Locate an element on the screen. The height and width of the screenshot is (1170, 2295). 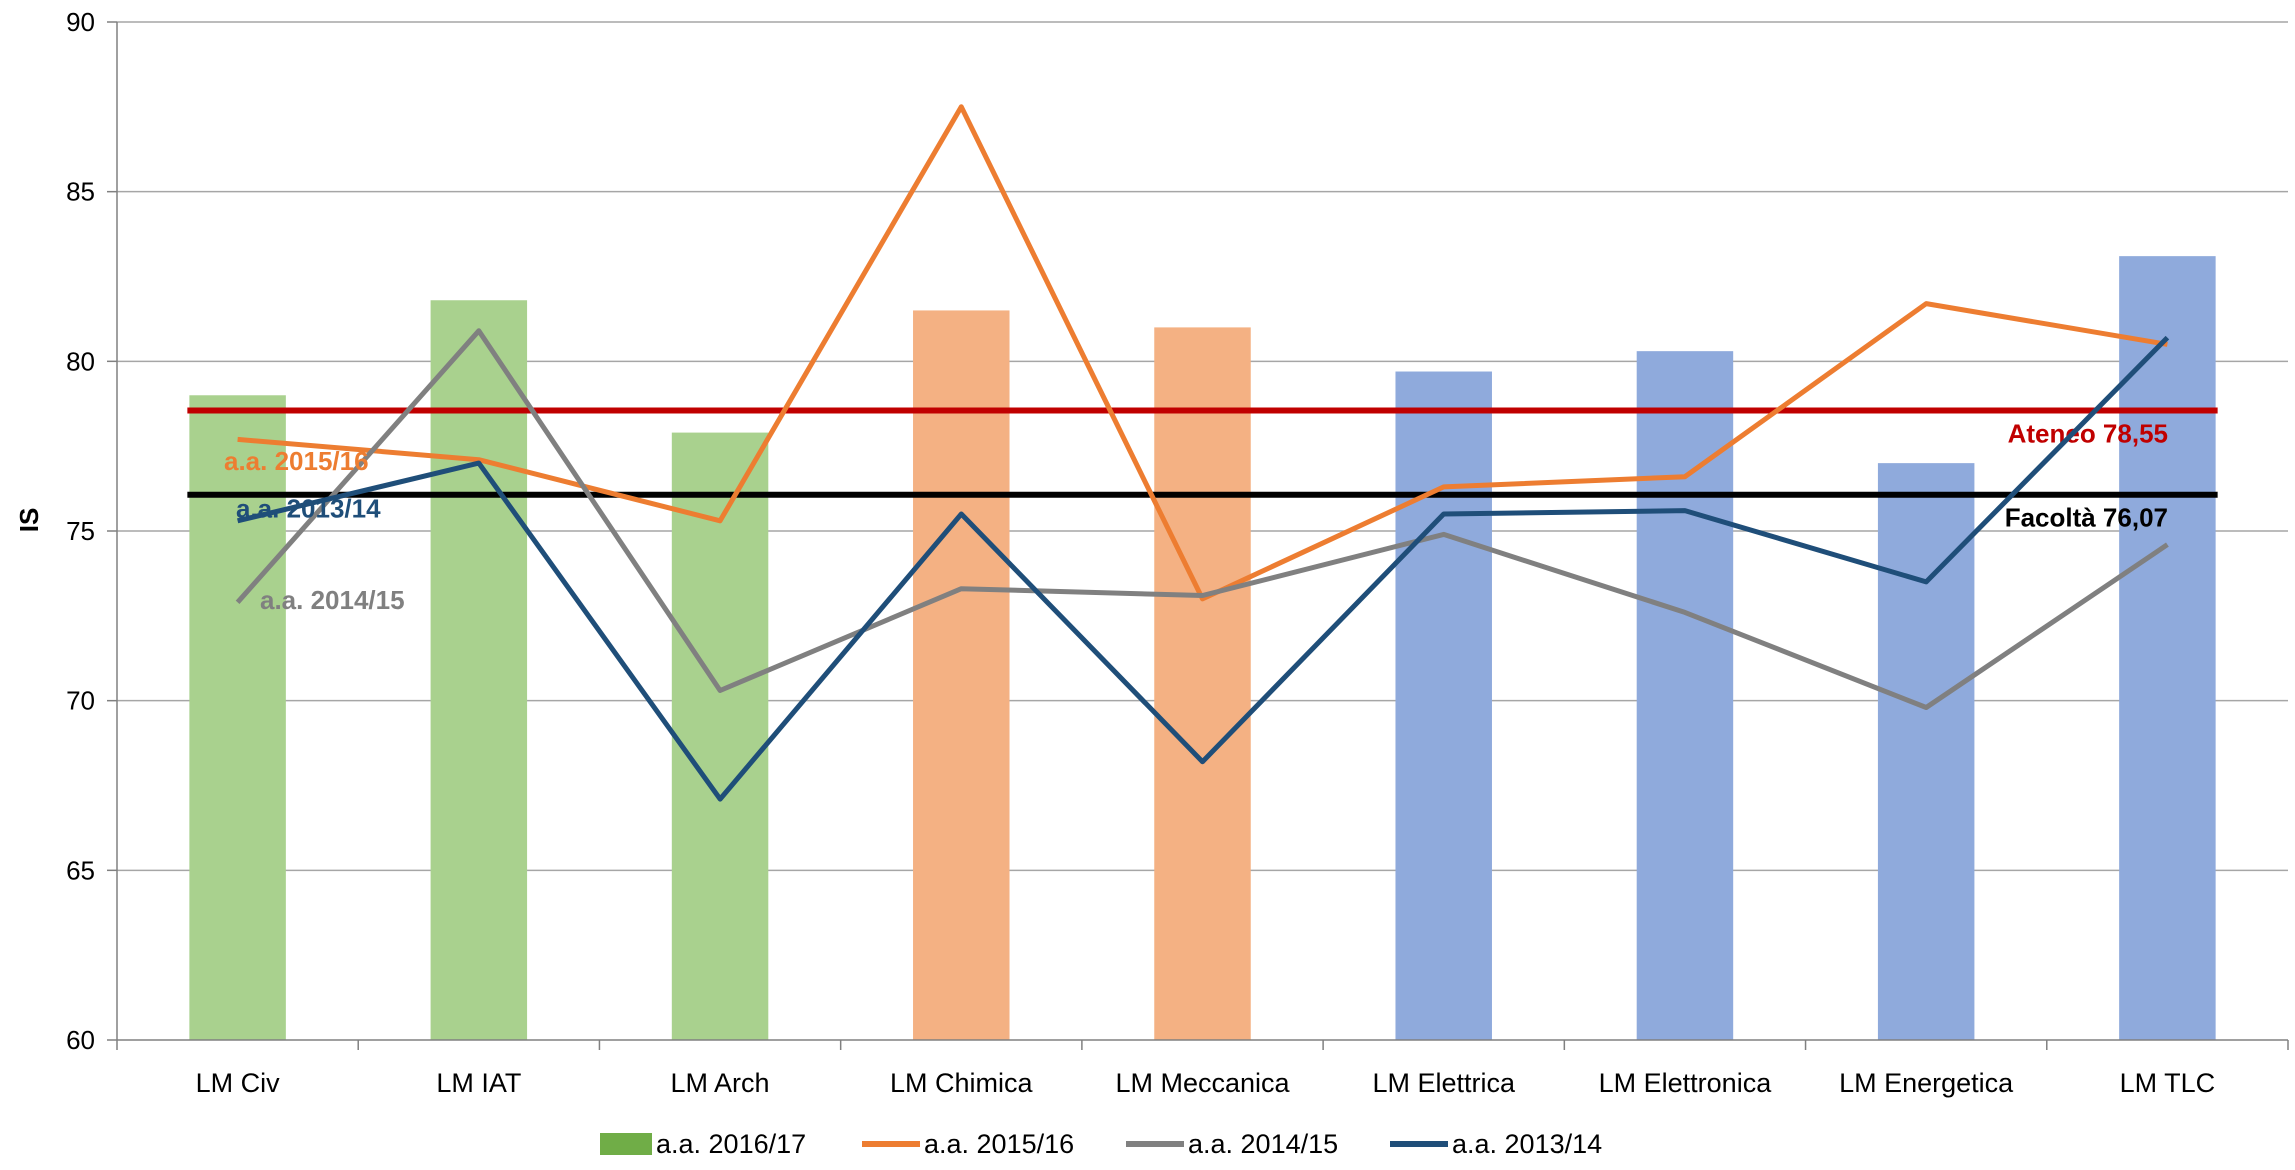
series-annotation: a.a. 2014/15 is located at coordinates (332, 600).